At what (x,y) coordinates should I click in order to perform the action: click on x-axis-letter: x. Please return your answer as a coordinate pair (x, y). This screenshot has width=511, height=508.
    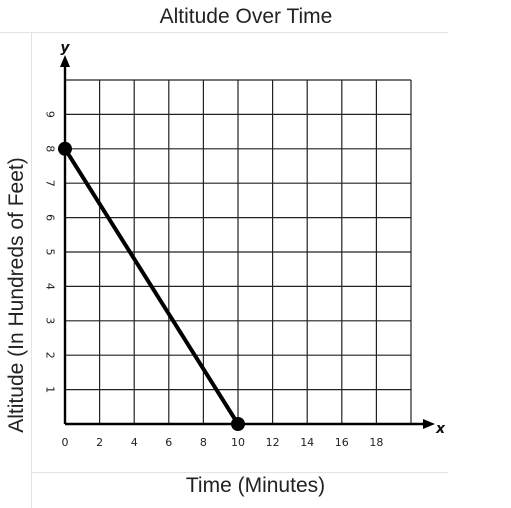
    Looking at the image, I should click on (440, 429).